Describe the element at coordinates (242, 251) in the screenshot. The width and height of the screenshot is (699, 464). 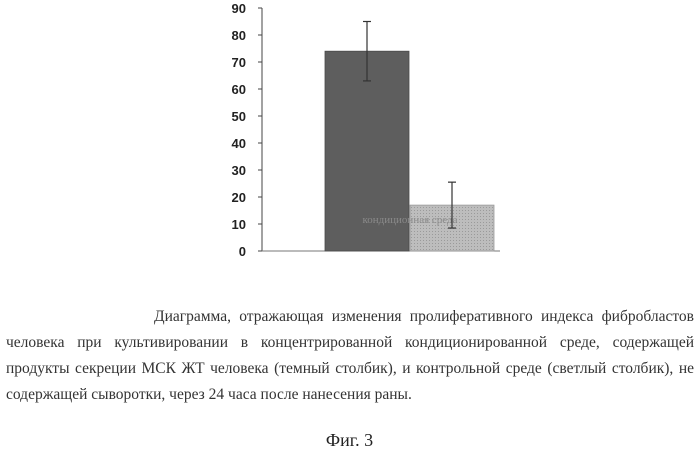
I see `y-tick-label: 0` at that location.